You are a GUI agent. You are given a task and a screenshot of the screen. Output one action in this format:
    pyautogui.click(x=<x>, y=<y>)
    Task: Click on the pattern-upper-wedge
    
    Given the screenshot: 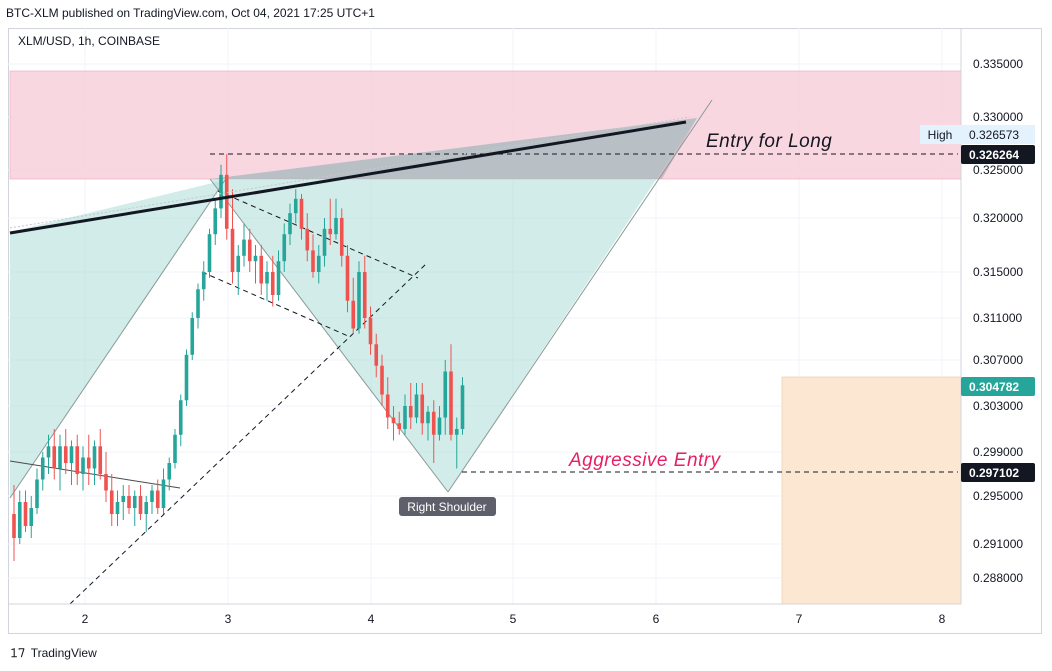 What is the action you would take?
    pyautogui.click(x=453, y=148)
    